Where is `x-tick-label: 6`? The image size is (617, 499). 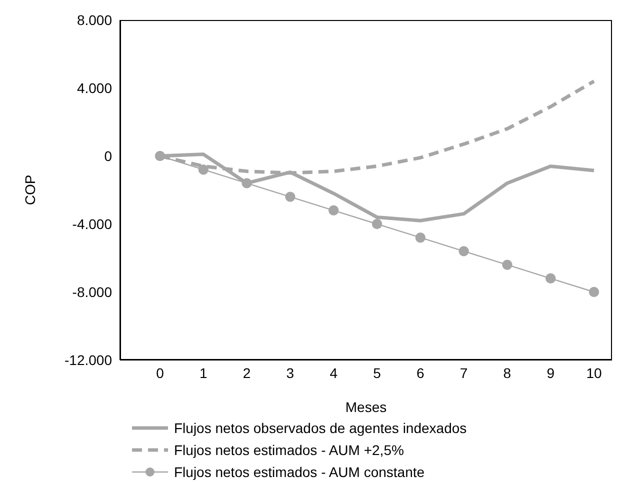 x-tick-label: 6 is located at coordinates (420, 372).